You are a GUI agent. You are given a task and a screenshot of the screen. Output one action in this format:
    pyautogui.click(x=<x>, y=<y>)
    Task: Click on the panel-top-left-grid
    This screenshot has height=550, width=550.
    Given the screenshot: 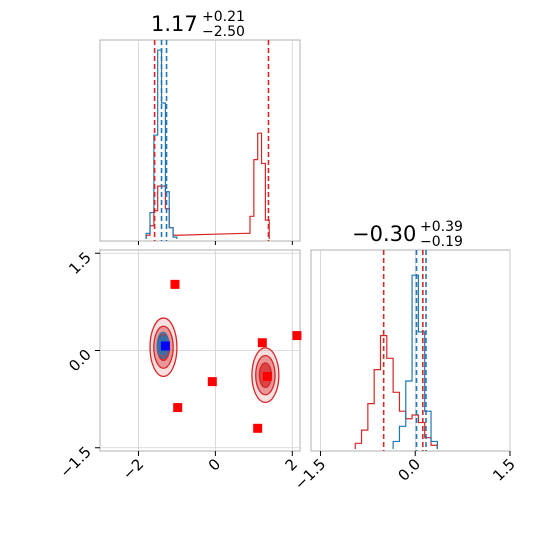 What is the action you would take?
    pyautogui.click(x=215, y=140)
    